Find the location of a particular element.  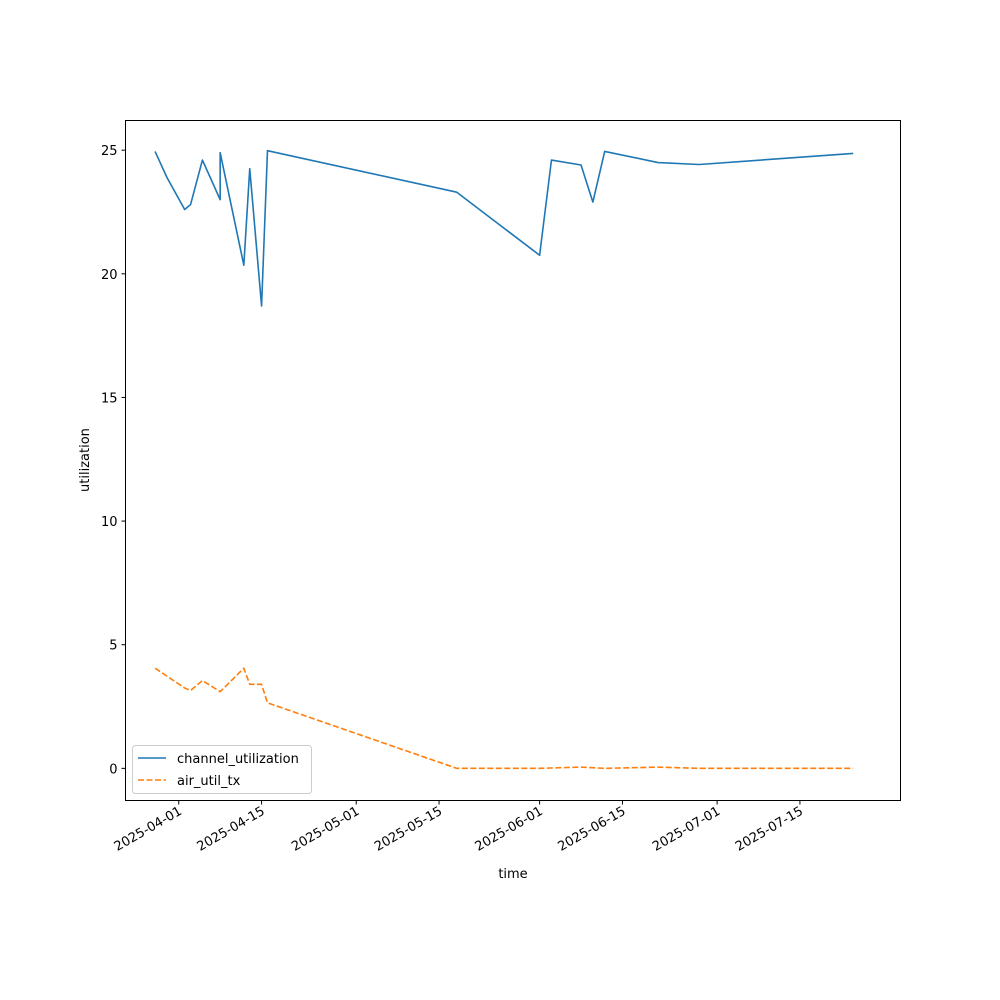

x-tick-label: 2025-07-01 is located at coordinates (686, 829).